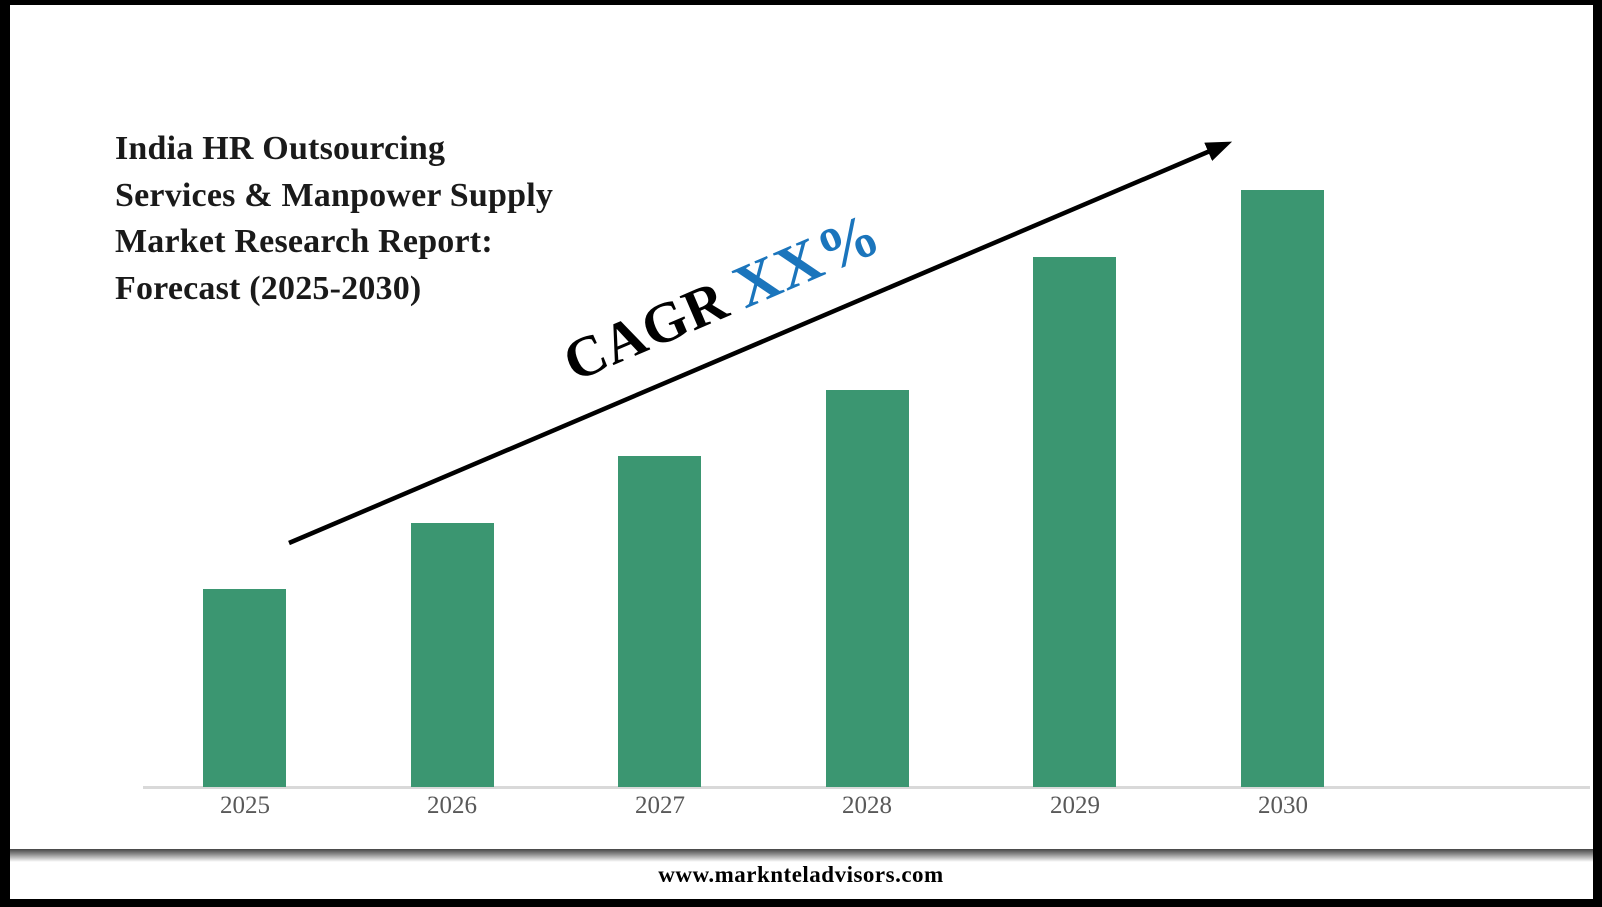  I want to click on bar-2028, so click(867, 588).